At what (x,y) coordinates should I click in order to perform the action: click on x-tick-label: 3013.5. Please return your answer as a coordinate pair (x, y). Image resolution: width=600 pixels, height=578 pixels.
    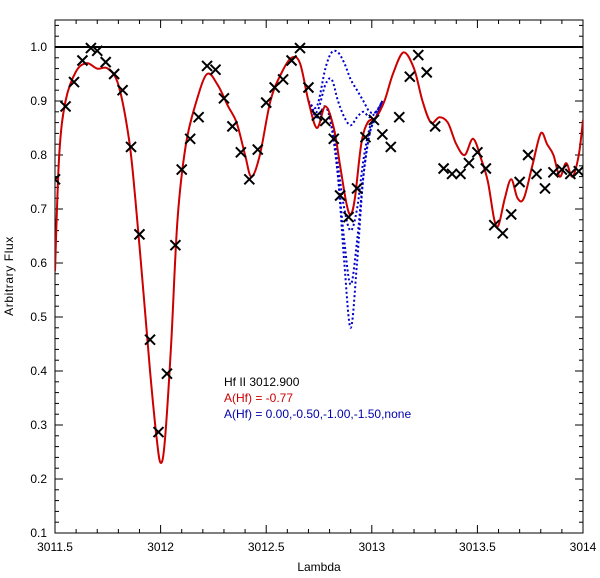
    Looking at the image, I should click on (477, 547).